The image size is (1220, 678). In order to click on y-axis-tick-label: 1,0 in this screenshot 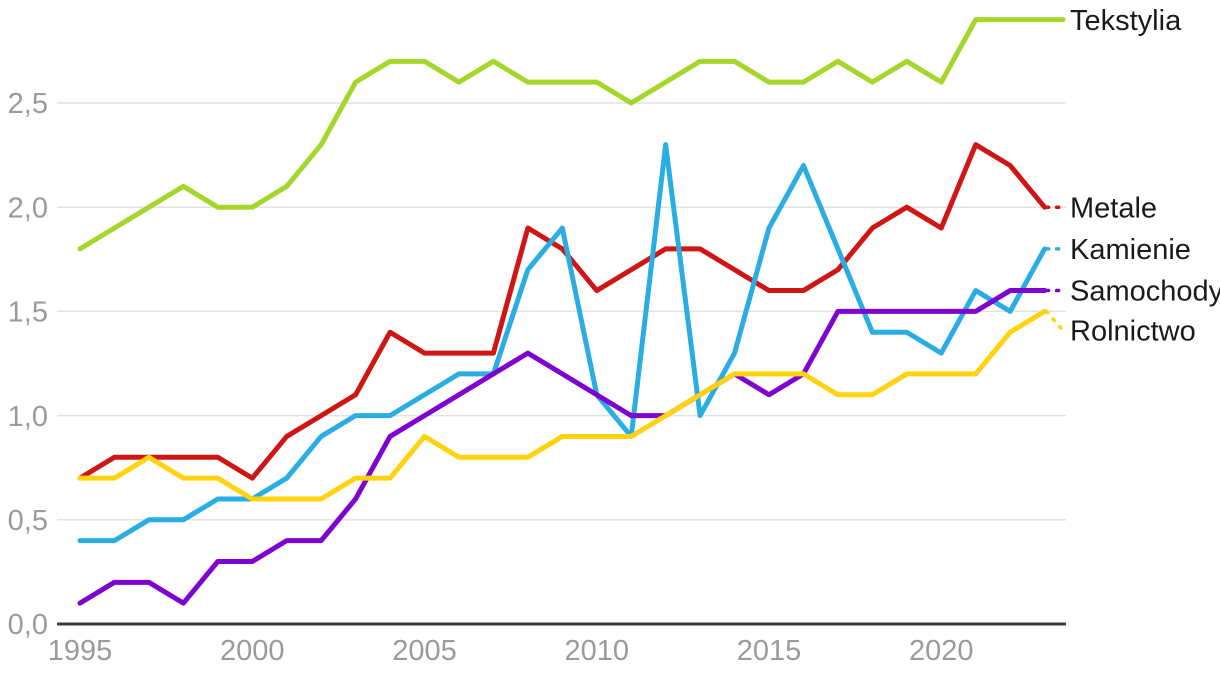, I will do `click(28, 417)`.